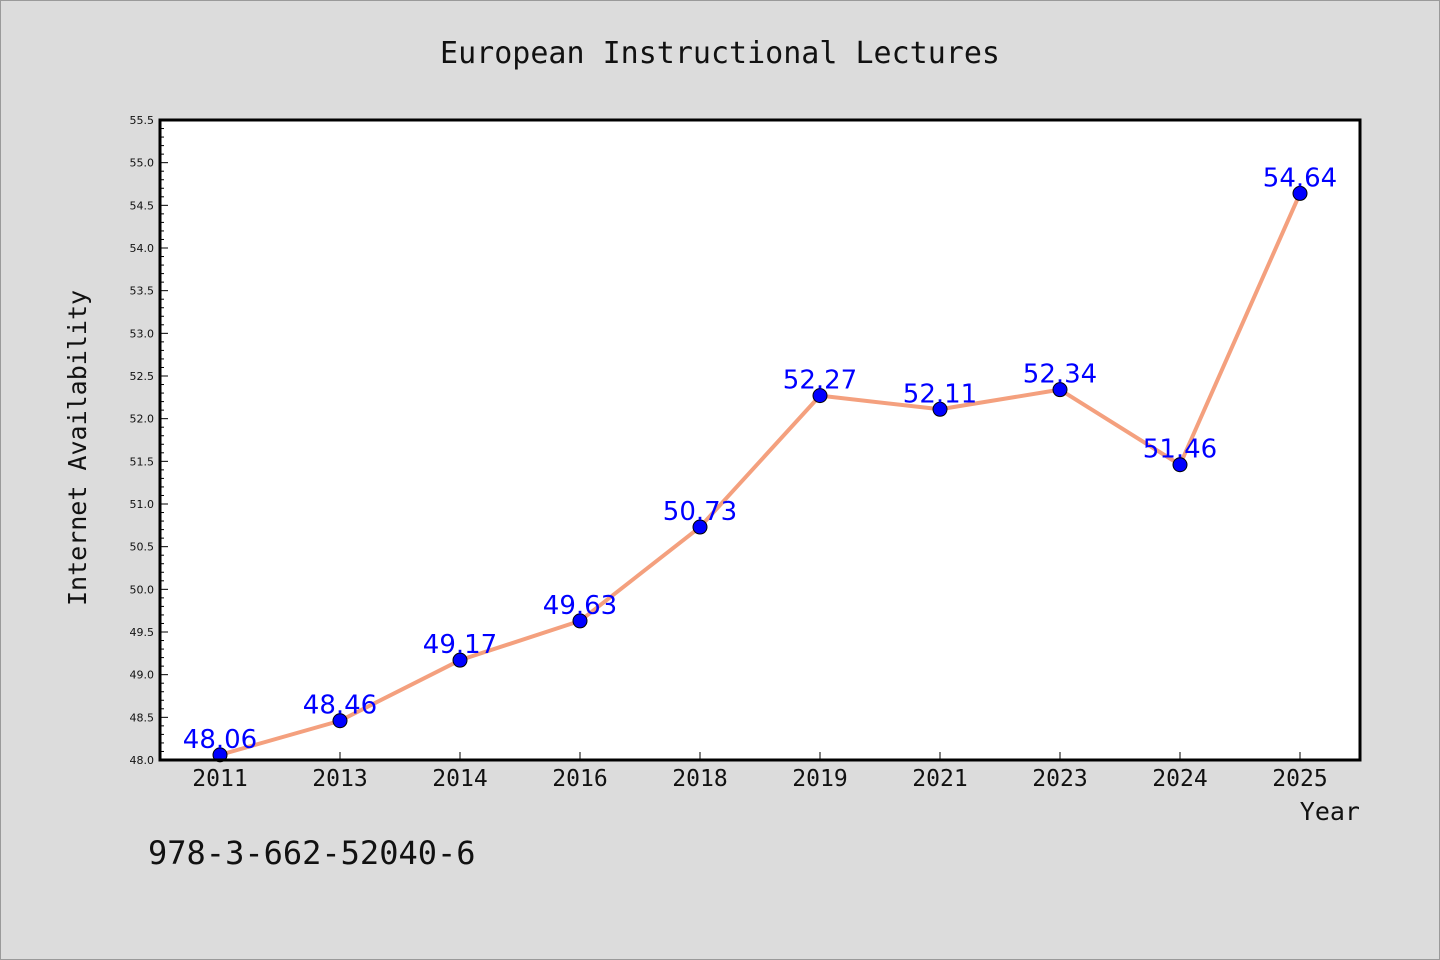  What do you see at coordinates (819, 779) in the screenshot?
I see `x-tick-label: 2019` at bounding box center [819, 779].